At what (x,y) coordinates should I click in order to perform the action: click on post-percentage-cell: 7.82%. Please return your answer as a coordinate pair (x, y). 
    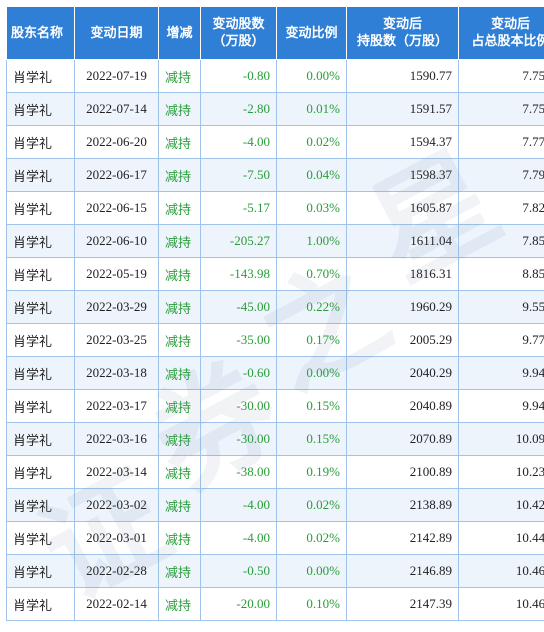
    Looking at the image, I should click on (501, 208).